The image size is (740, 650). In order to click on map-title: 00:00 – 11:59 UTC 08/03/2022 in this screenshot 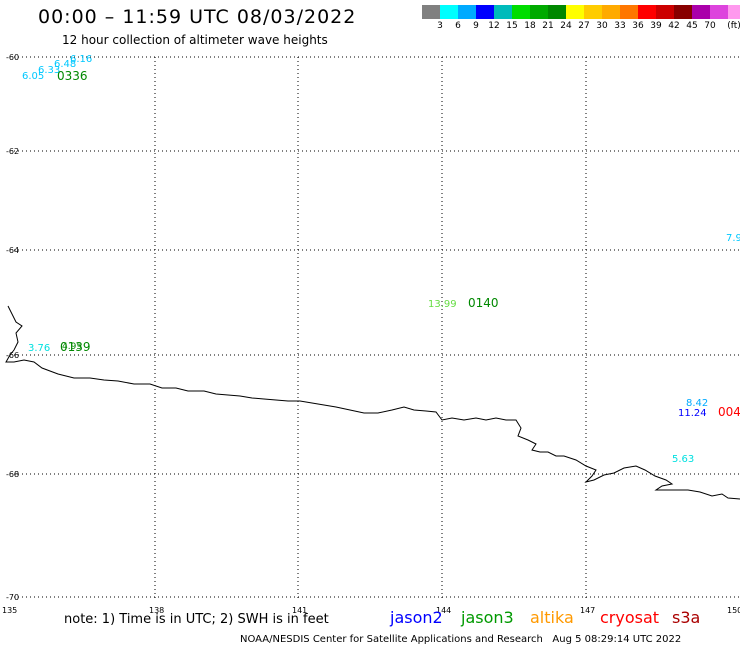, I will do `click(197, 17)`.